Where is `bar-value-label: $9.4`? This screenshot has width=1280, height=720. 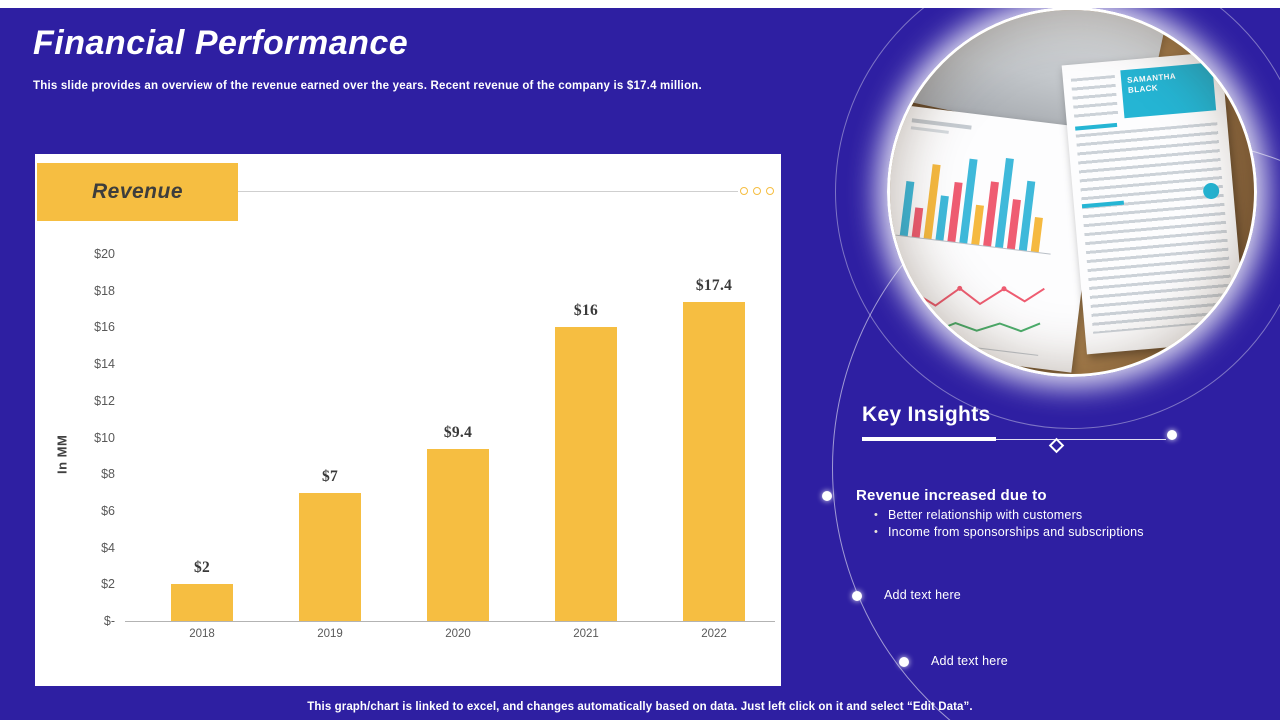 bar-value-label: $9.4 is located at coordinates (458, 432).